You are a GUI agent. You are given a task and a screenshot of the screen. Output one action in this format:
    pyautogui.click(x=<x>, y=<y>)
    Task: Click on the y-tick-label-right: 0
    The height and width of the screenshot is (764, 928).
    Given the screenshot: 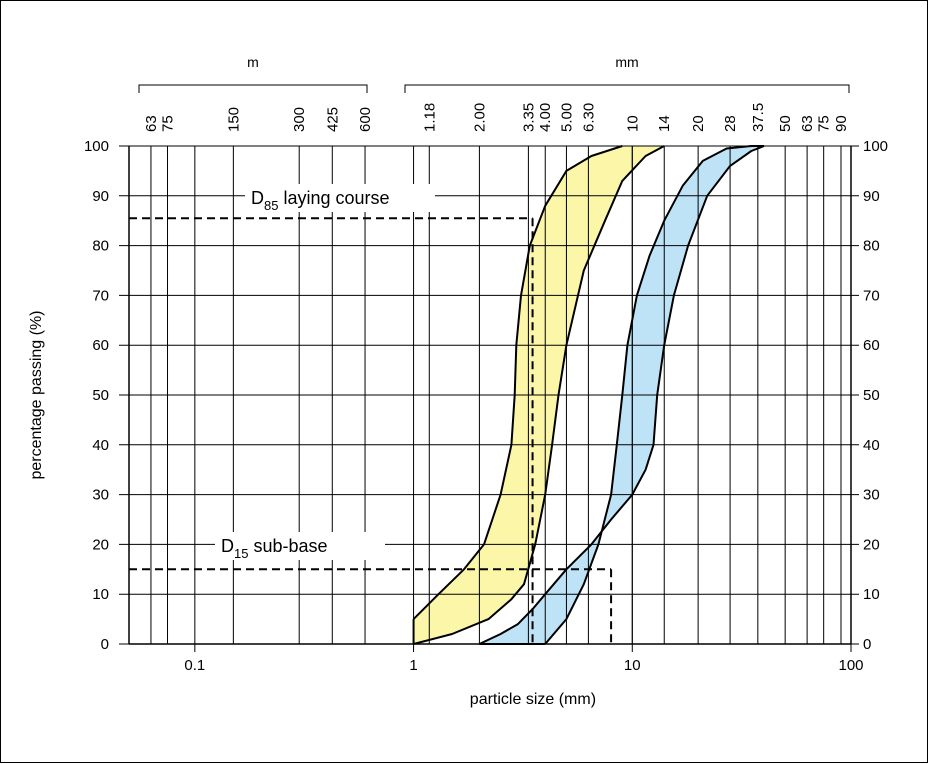 What is the action you would take?
    pyautogui.click(x=867, y=644)
    